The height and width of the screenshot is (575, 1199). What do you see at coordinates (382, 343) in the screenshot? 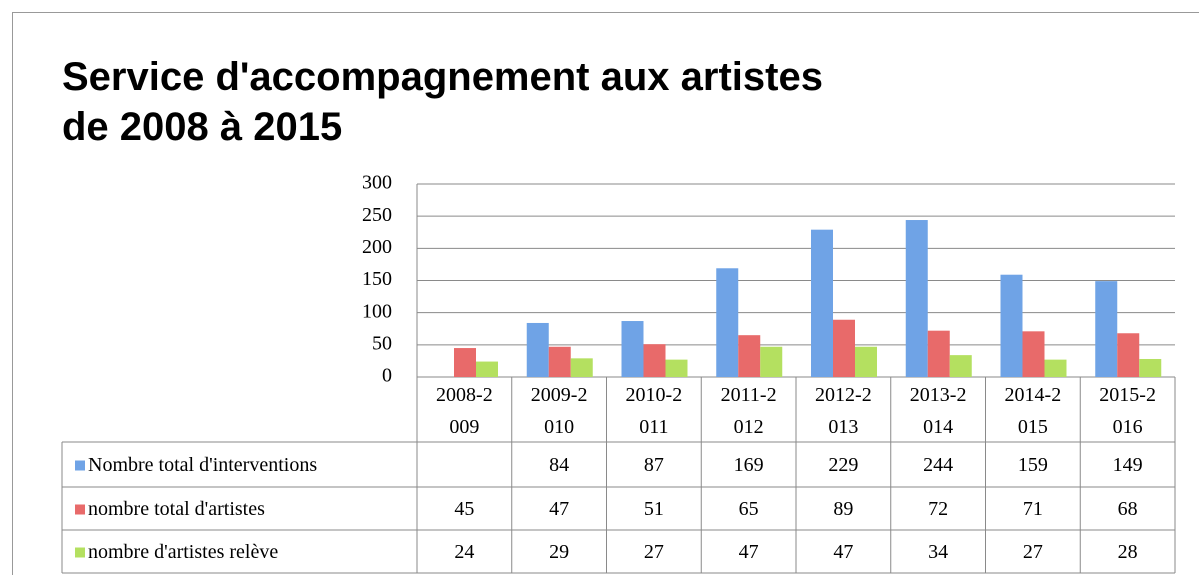
I see `y-tick-label: 50` at bounding box center [382, 343].